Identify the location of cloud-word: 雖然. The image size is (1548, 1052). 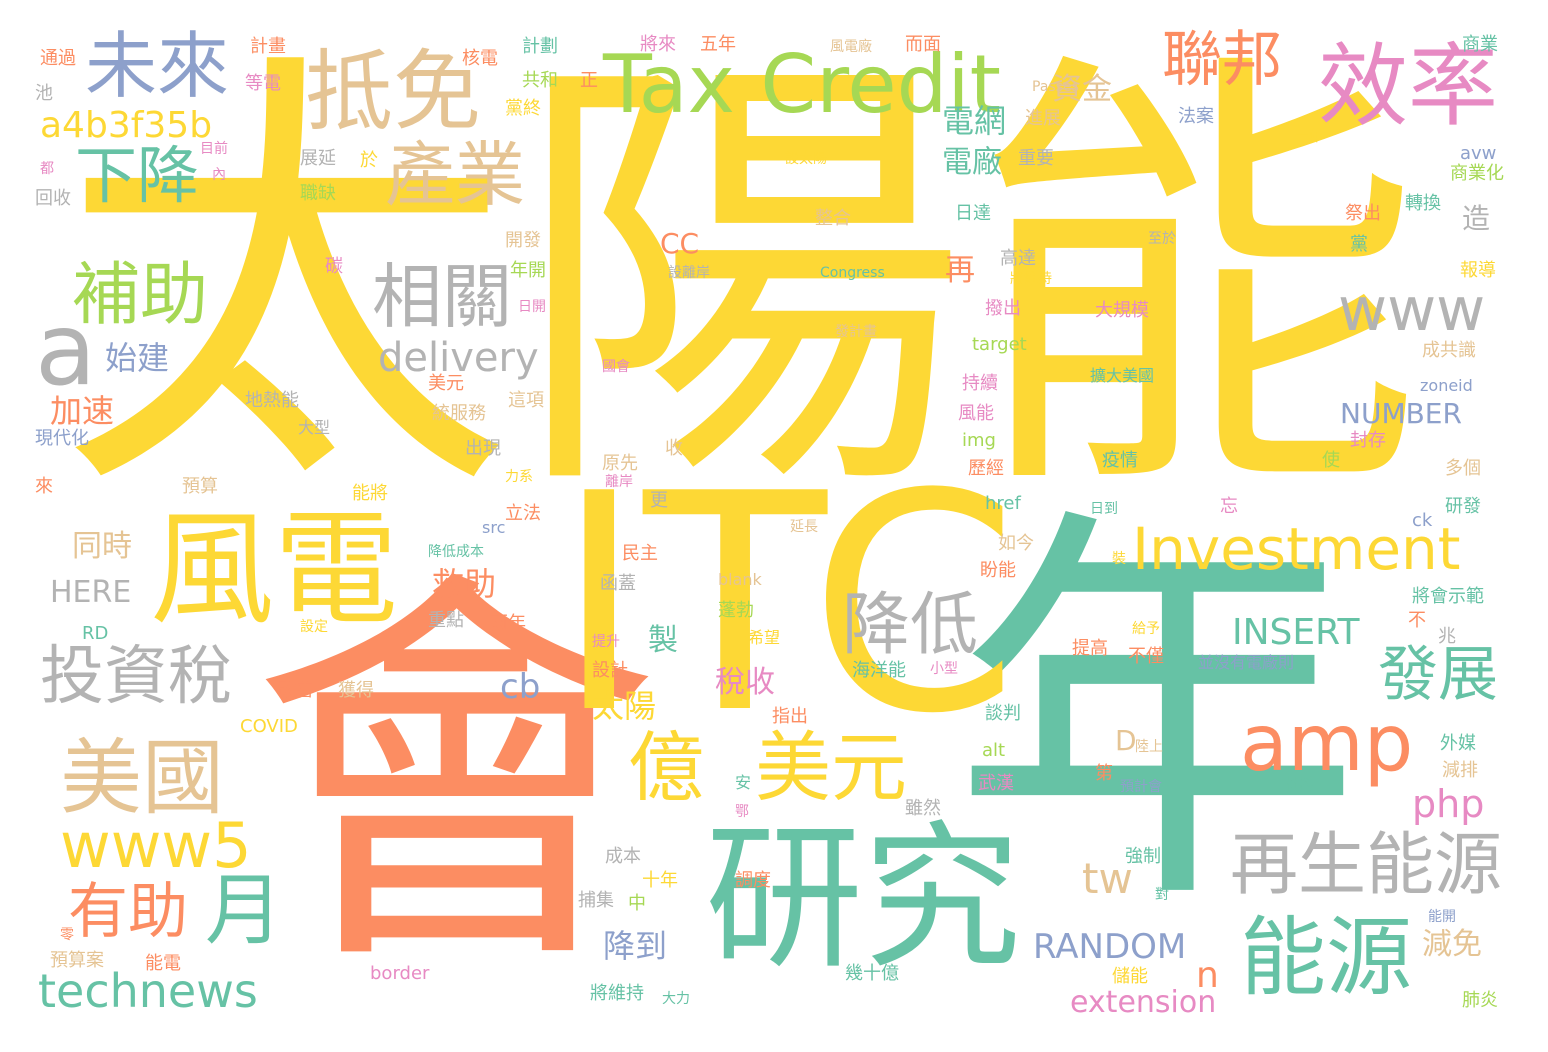
(923, 808).